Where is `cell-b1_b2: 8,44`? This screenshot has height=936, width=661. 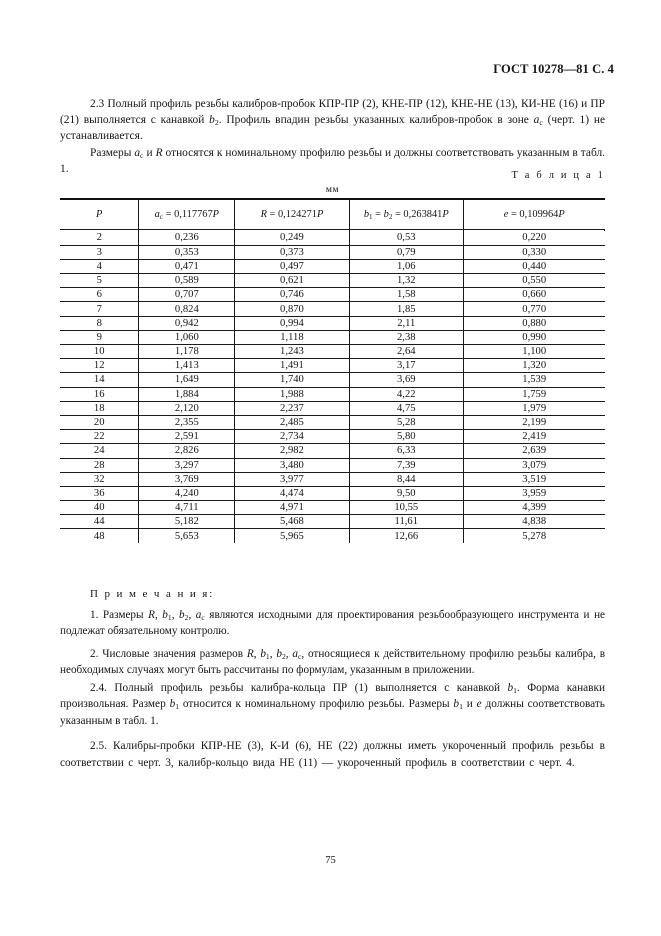
cell-b1_b2: 8,44 is located at coordinates (406, 479).